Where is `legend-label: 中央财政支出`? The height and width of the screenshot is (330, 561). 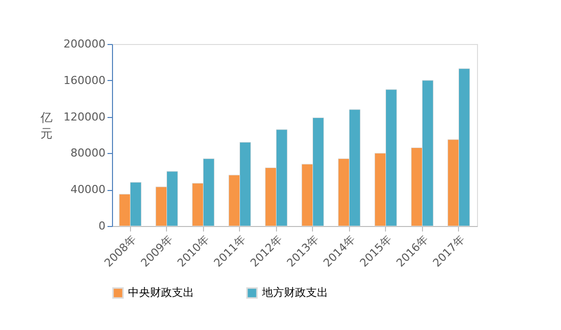
legend-label: 中央财政支出 is located at coordinates (161, 292).